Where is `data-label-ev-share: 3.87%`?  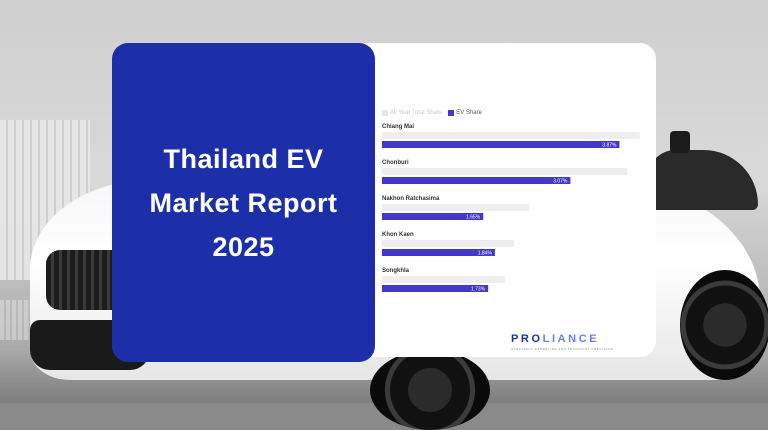
data-label-ev-share: 3.87% is located at coordinates (609, 146).